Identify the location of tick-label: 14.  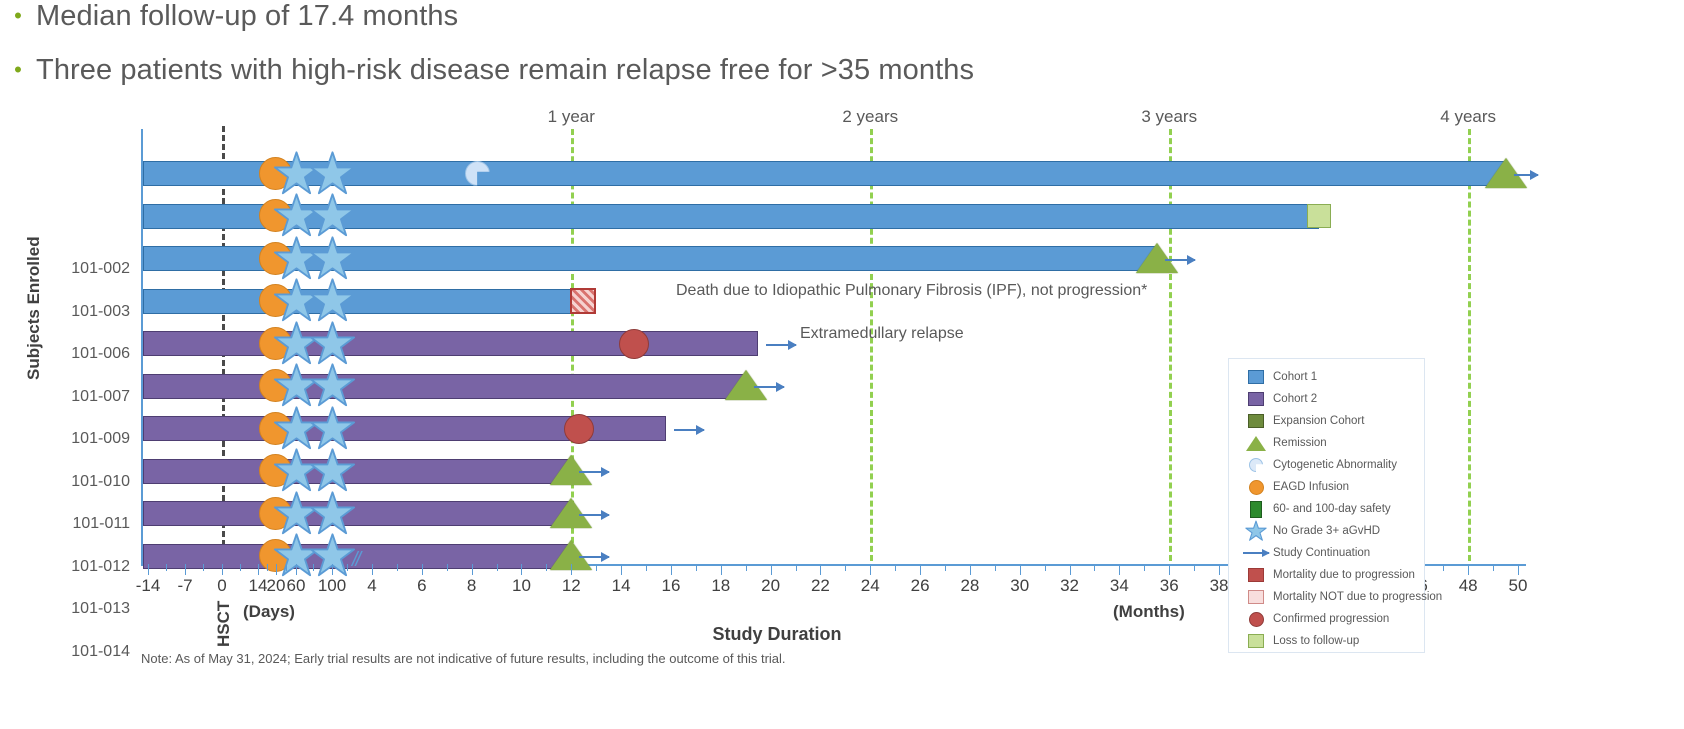
(621, 585).